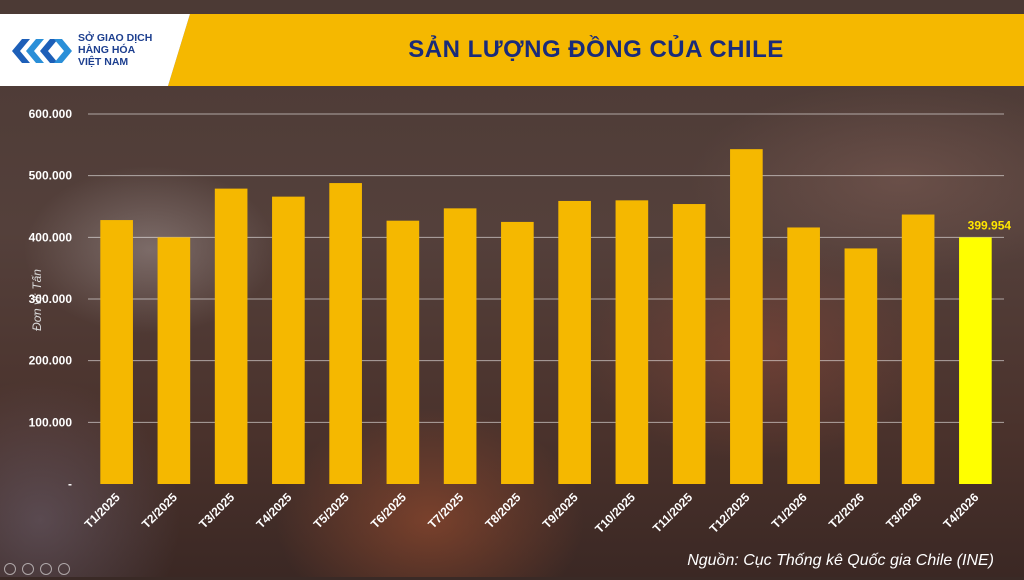 The height and width of the screenshot is (580, 1024). What do you see at coordinates (560, 510) in the screenshot?
I see `x-tick-label: T9/2025` at bounding box center [560, 510].